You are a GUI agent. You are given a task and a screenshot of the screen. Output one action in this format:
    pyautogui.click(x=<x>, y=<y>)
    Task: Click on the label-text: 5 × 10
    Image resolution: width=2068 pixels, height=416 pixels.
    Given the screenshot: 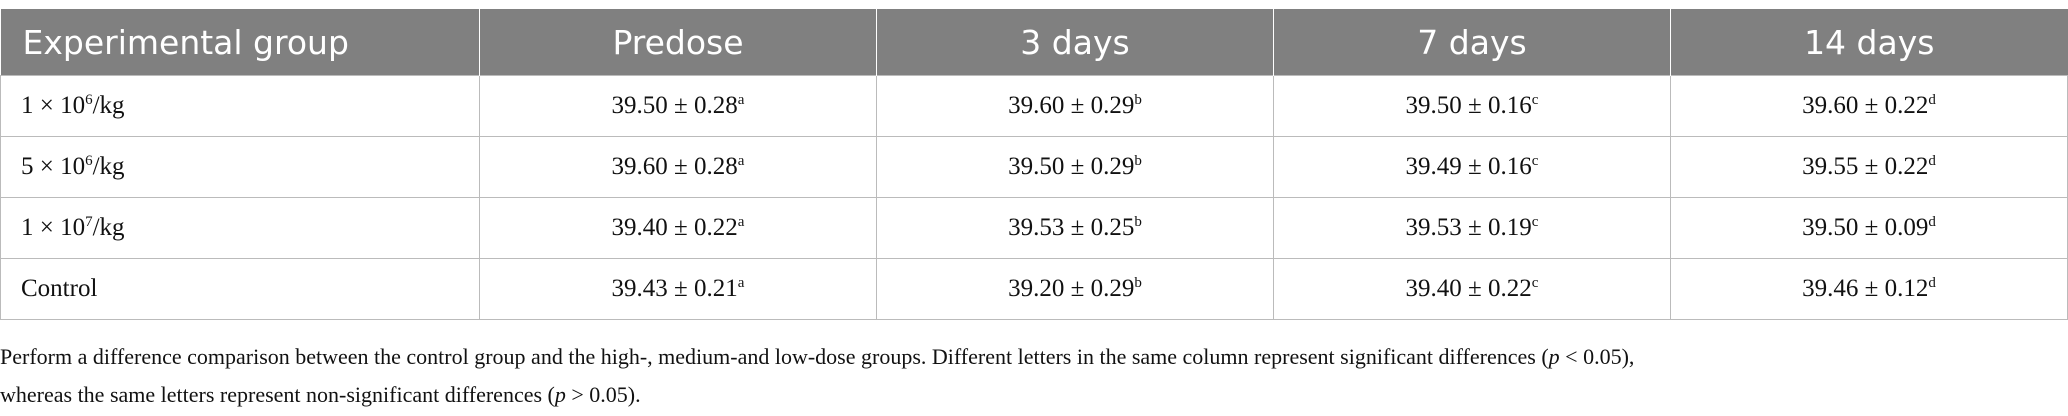 What is the action you would take?
    pyautogui.click(x=53, y=166)
    